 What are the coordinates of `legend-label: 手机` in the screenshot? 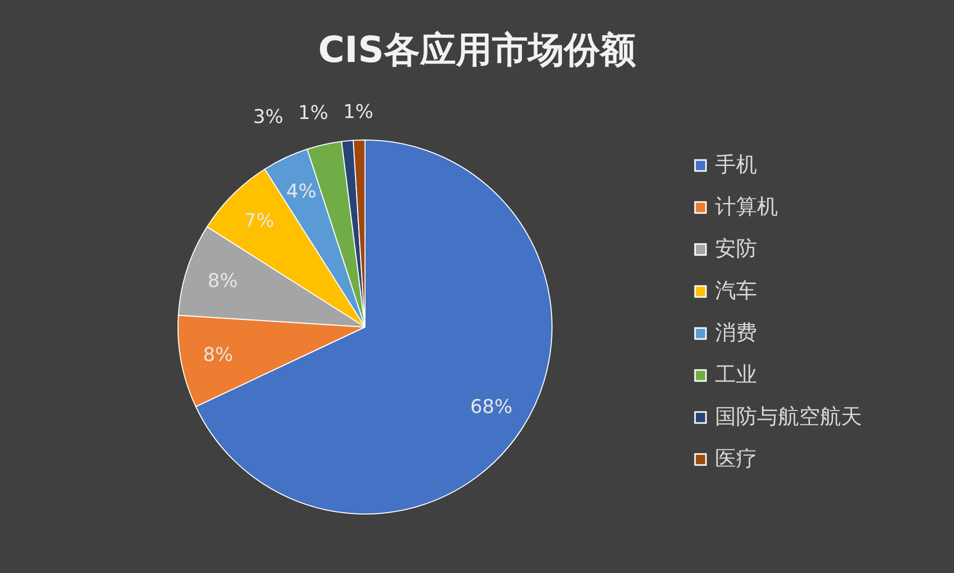 It's located at (736, 164).